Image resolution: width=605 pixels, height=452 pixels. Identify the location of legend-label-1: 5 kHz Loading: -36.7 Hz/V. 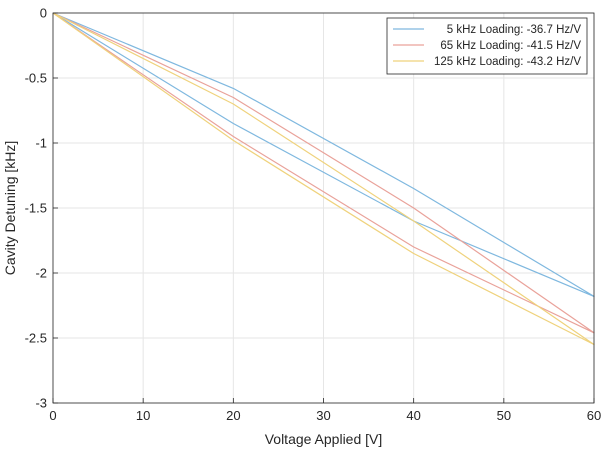
(514, 30).